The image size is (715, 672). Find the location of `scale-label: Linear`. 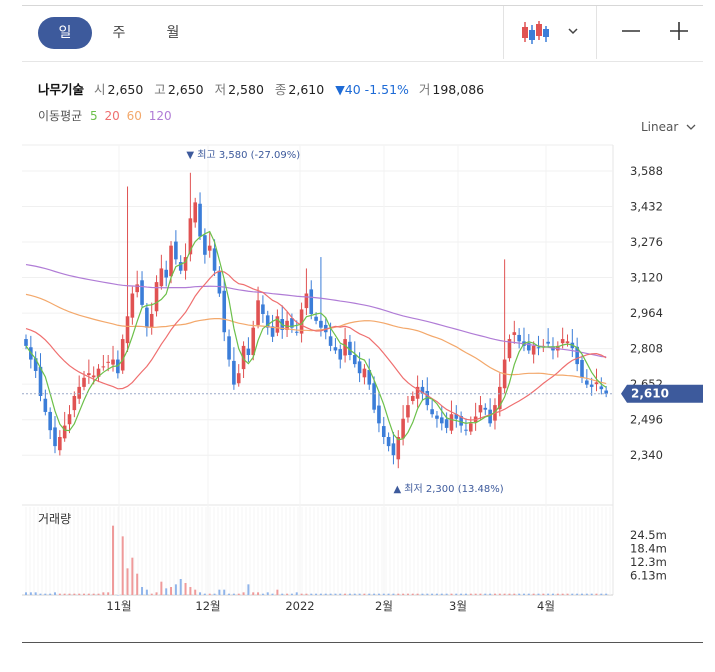

scale-label: Linear is located at coordinates (660, 127).